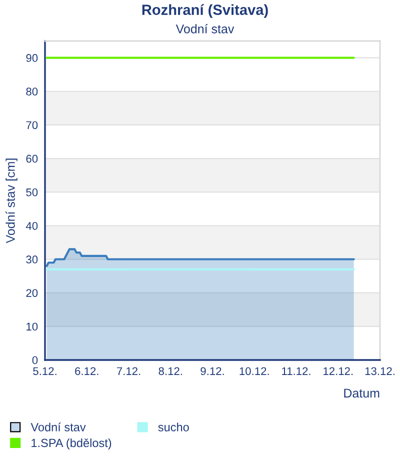 The width and height of the screenshot is (400, 460). I want to click on x-tick-label: 9.12., so click(212, 371).